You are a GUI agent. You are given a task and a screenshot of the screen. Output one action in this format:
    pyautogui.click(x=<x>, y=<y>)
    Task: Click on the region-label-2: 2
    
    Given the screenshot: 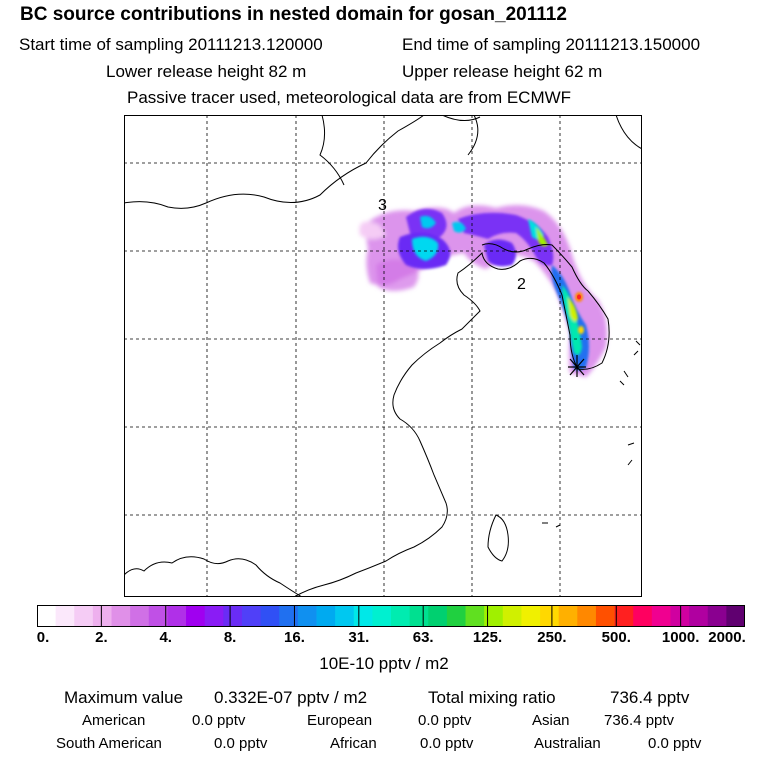 What is the action you would take?
    pyautogui.click(x=521, y=284)
    